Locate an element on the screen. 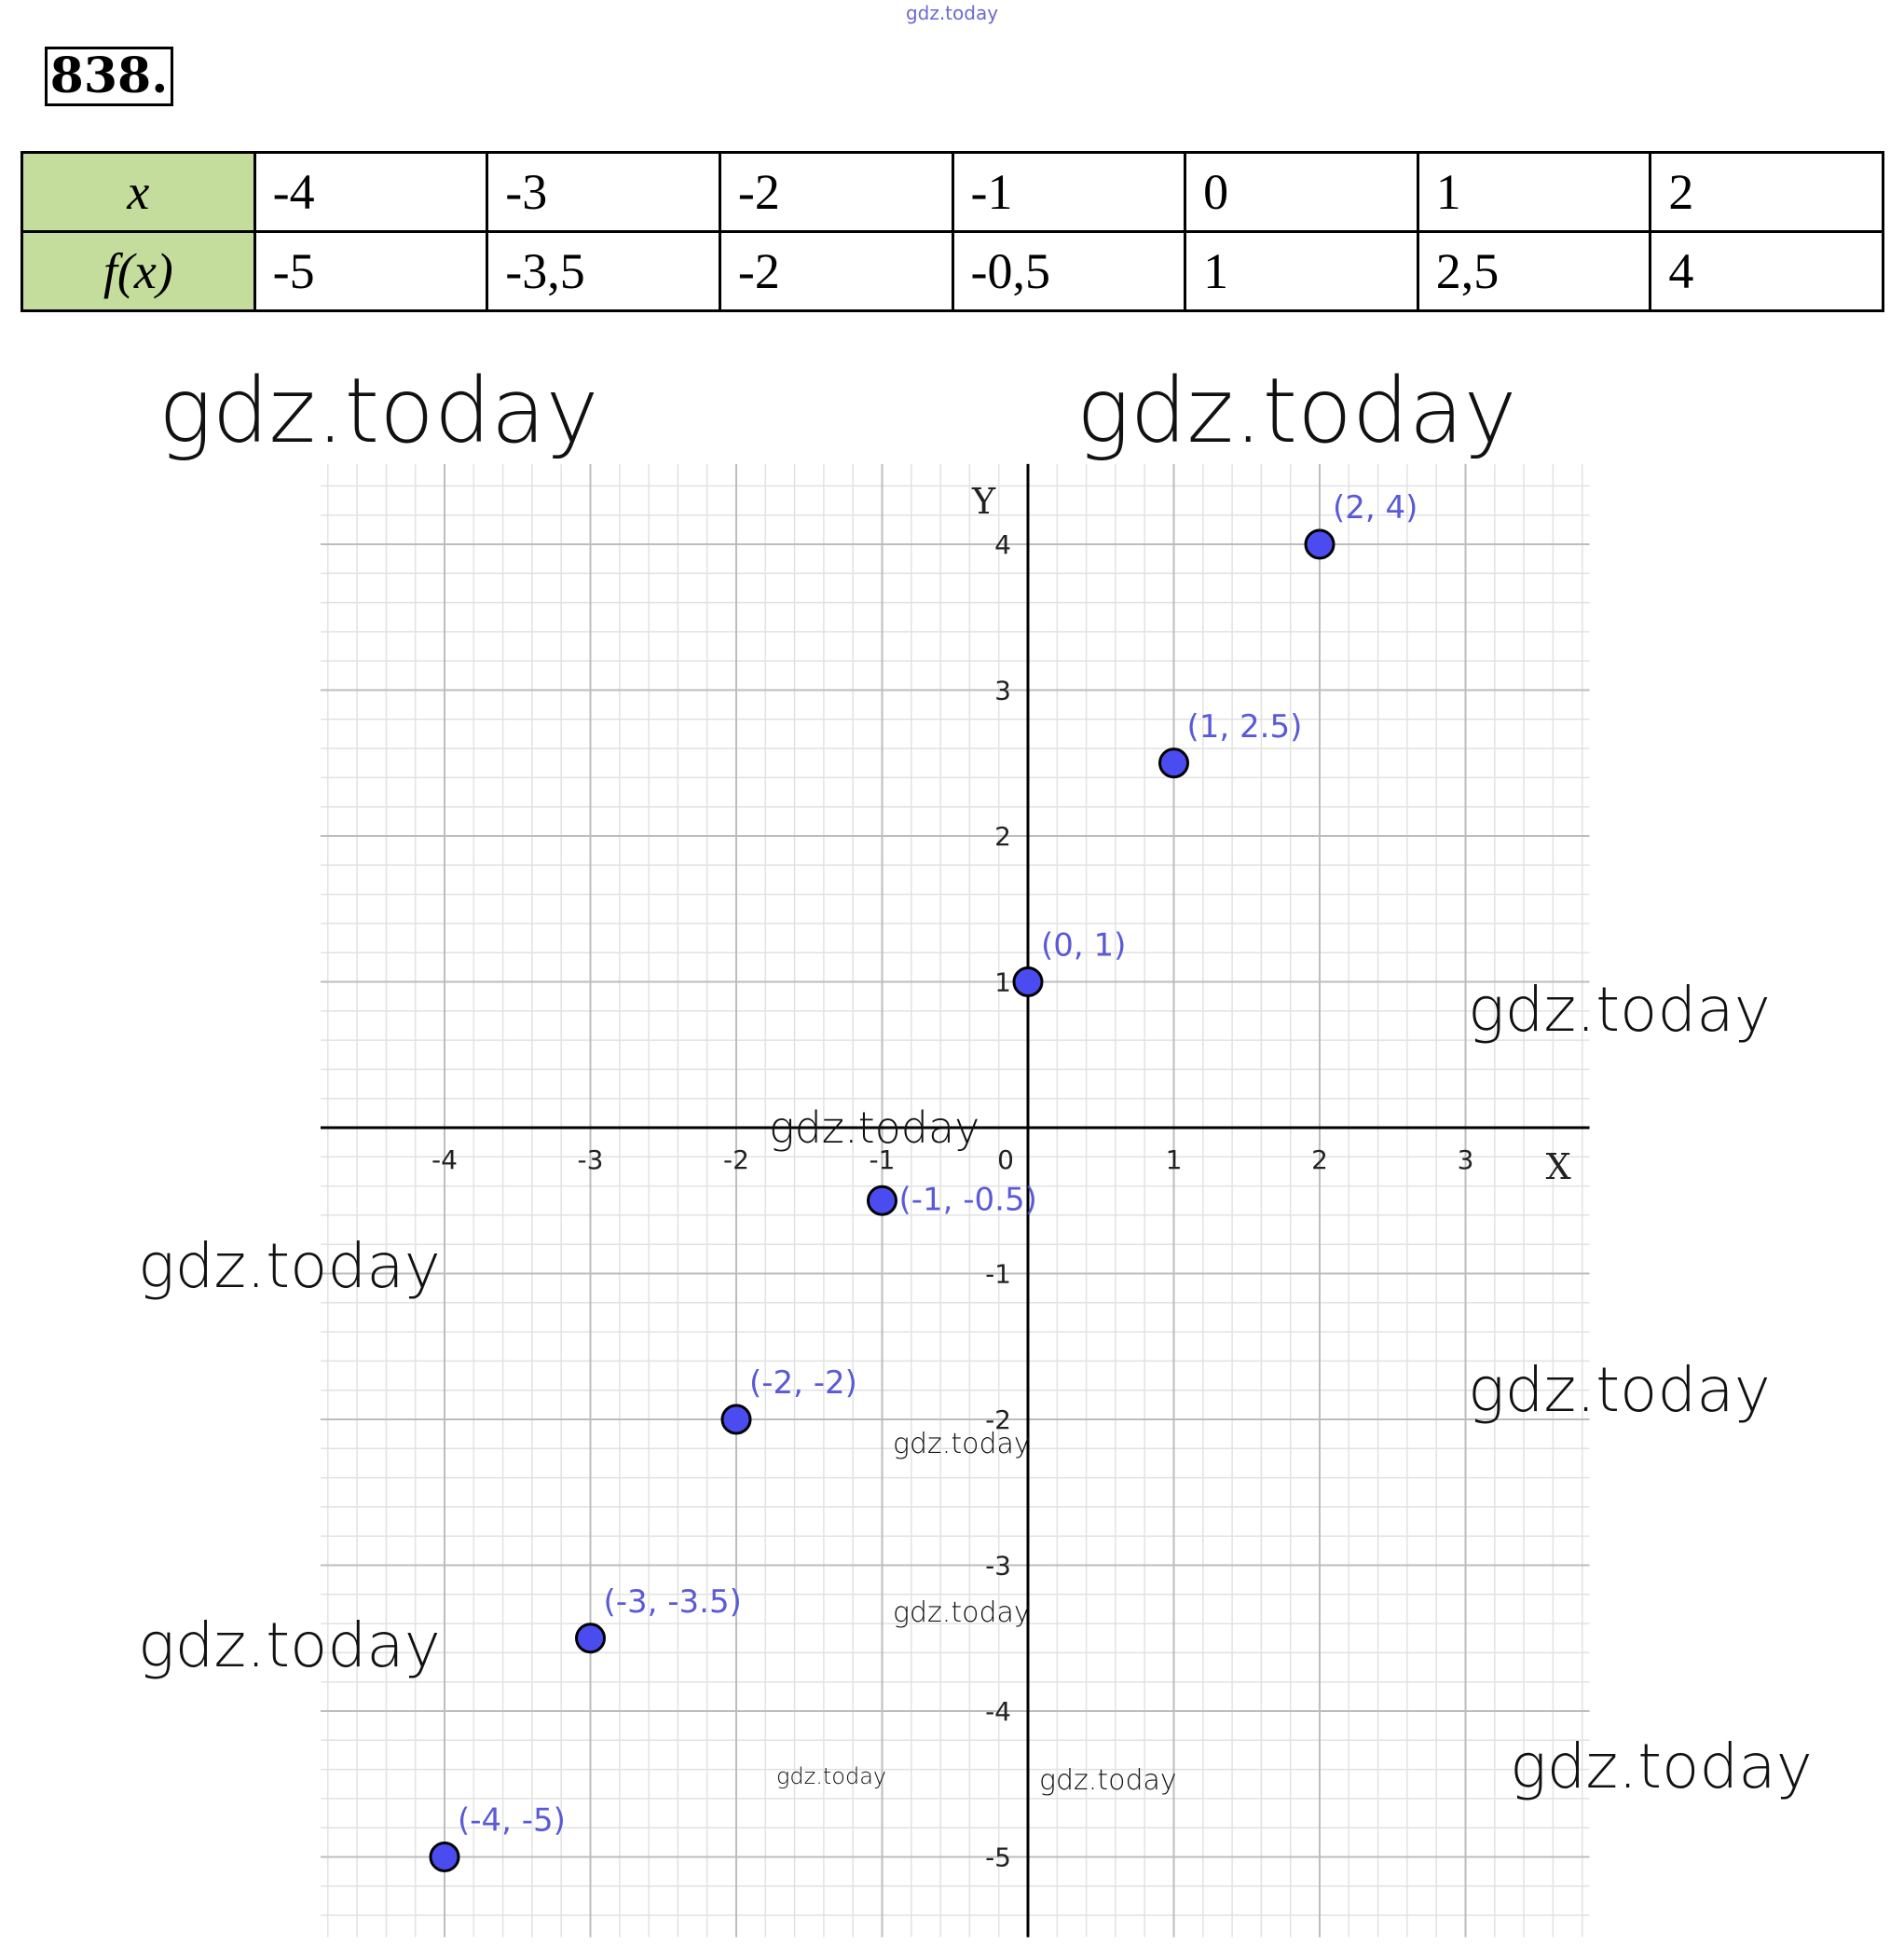 The width and height of the screenshot is (1904, 1945). y-axis-label: Y is located at coordinates (983, 501).